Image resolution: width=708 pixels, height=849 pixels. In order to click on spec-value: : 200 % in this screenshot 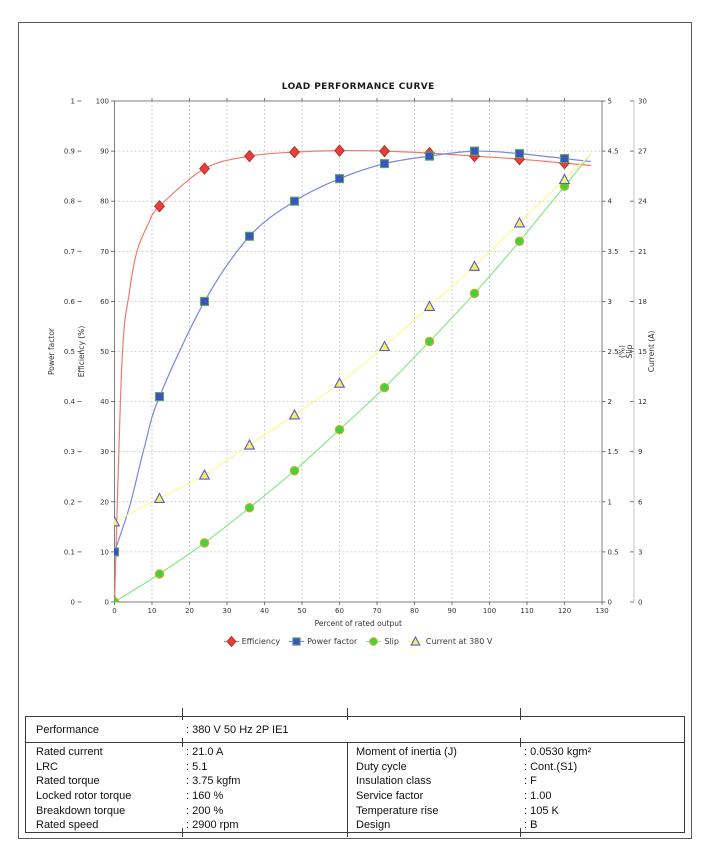, I will do `click(205, 810)`.